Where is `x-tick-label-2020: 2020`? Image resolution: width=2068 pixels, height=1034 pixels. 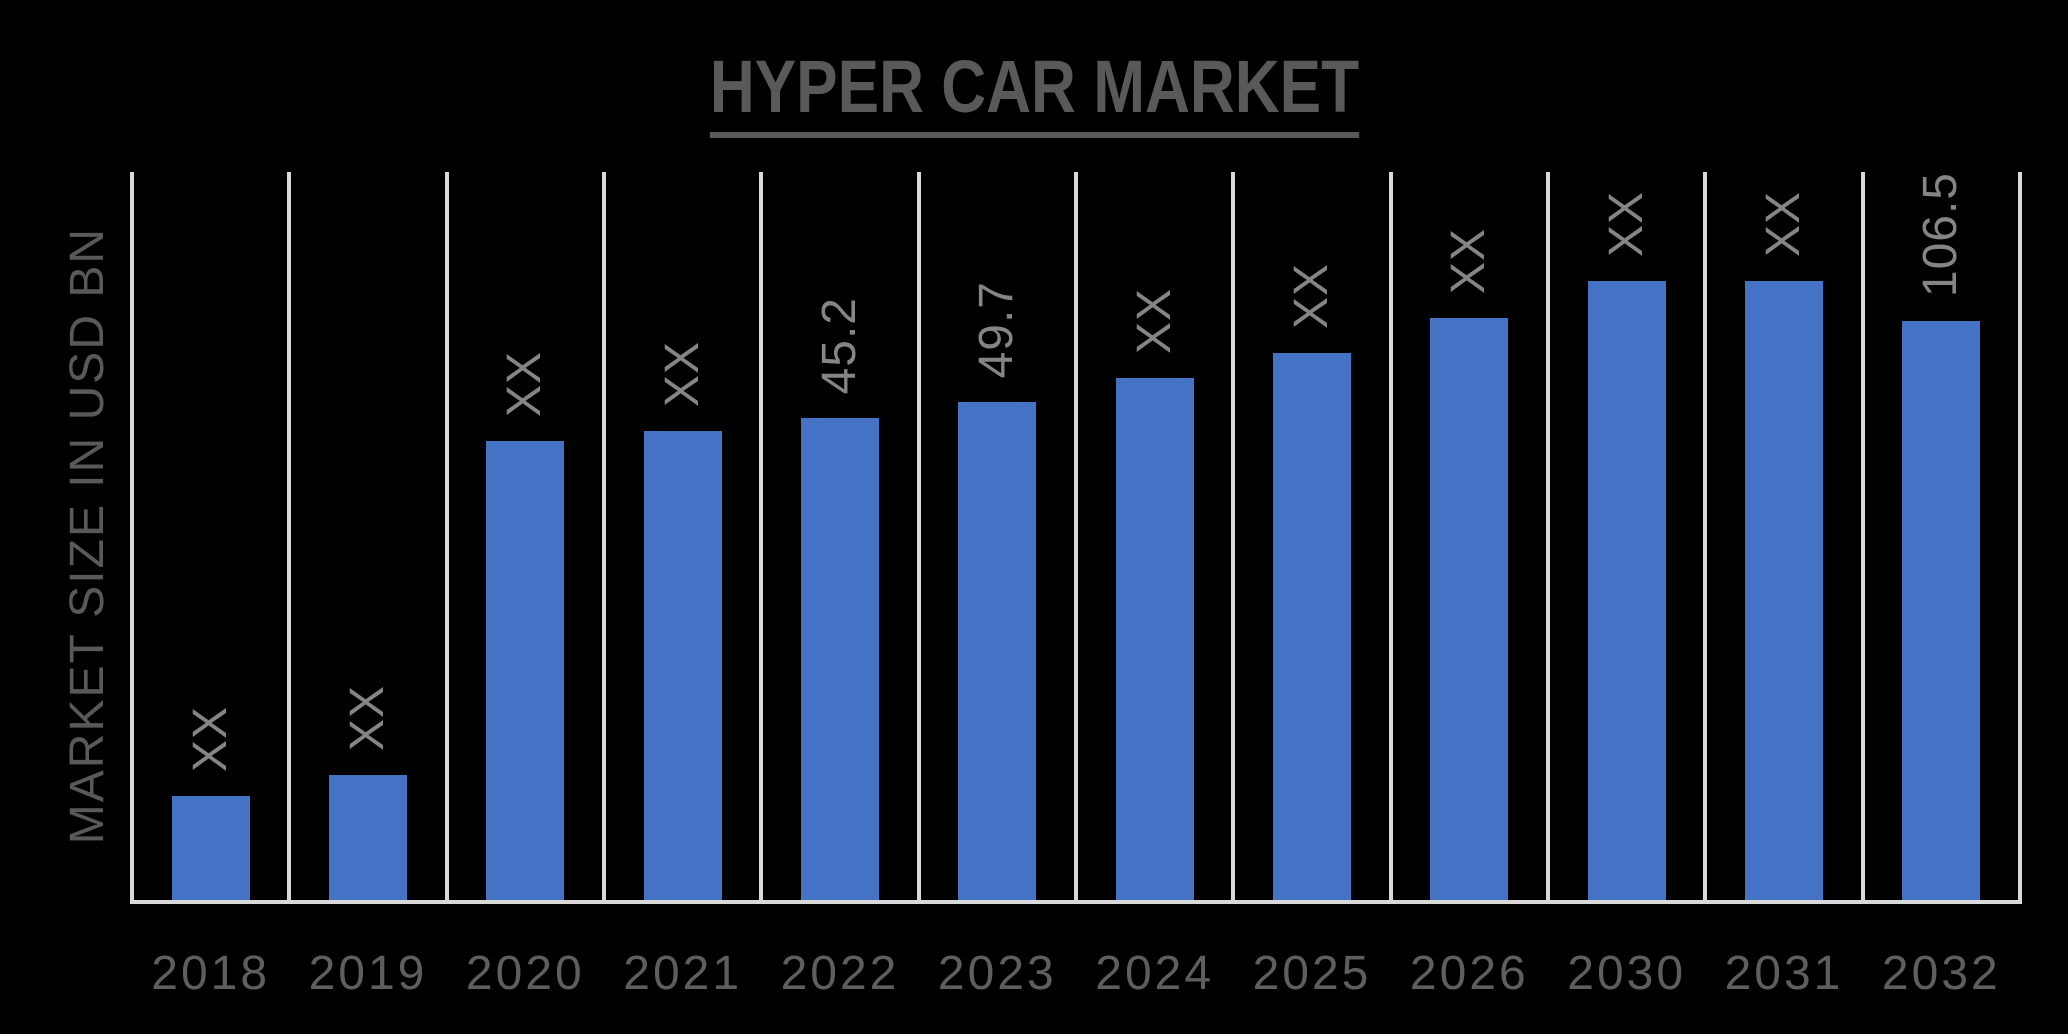
x-tick-label-2020: 2020 is located at coordinates (525, 973).